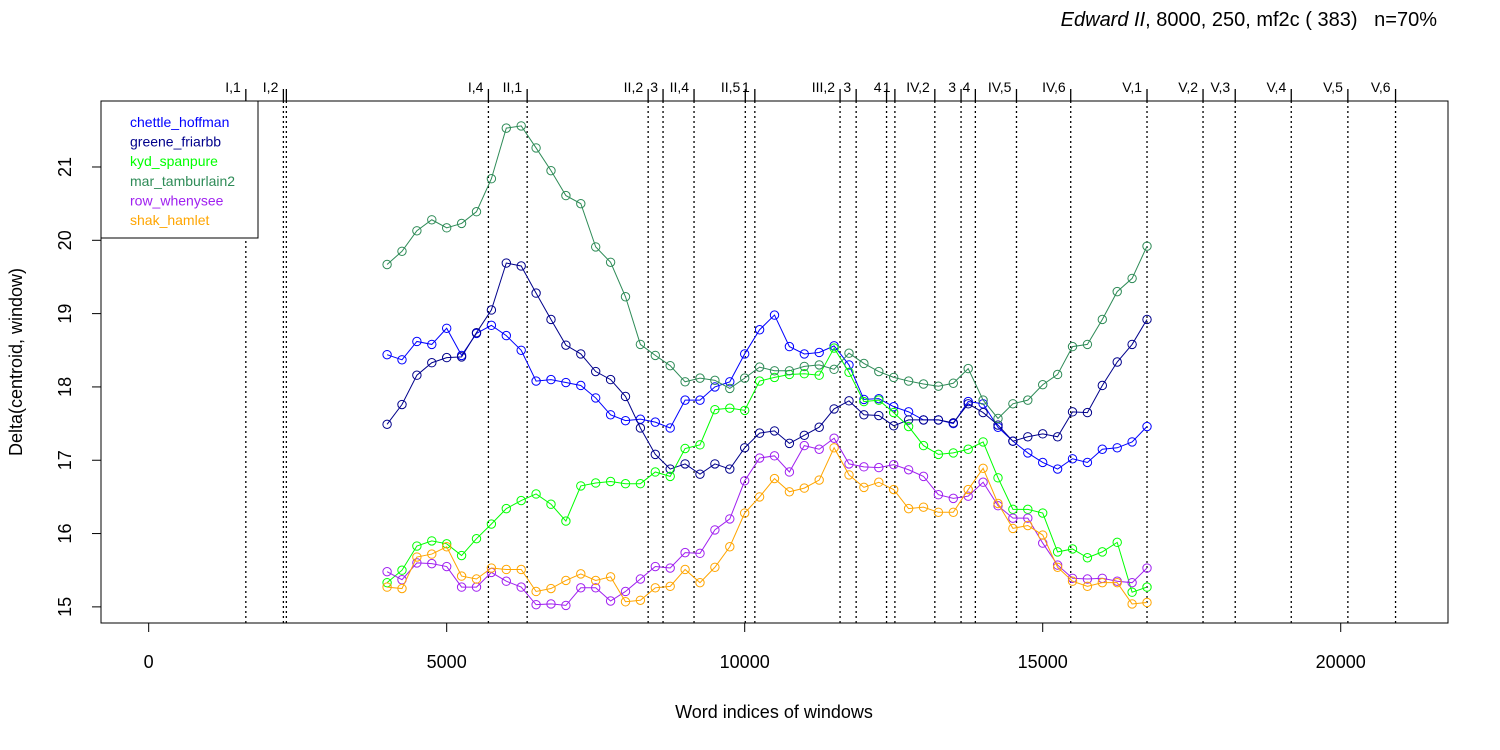 The image size is (1500, 750). I want to click on boundary-label: 3, so click(952, 87).